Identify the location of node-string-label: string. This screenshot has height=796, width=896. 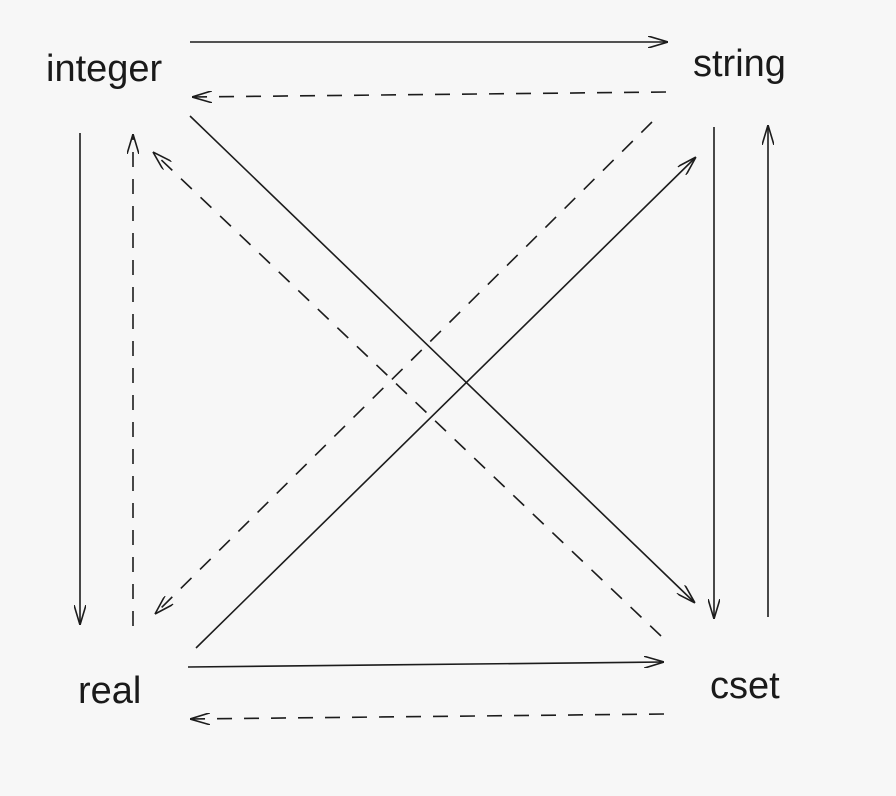
(739, 64).